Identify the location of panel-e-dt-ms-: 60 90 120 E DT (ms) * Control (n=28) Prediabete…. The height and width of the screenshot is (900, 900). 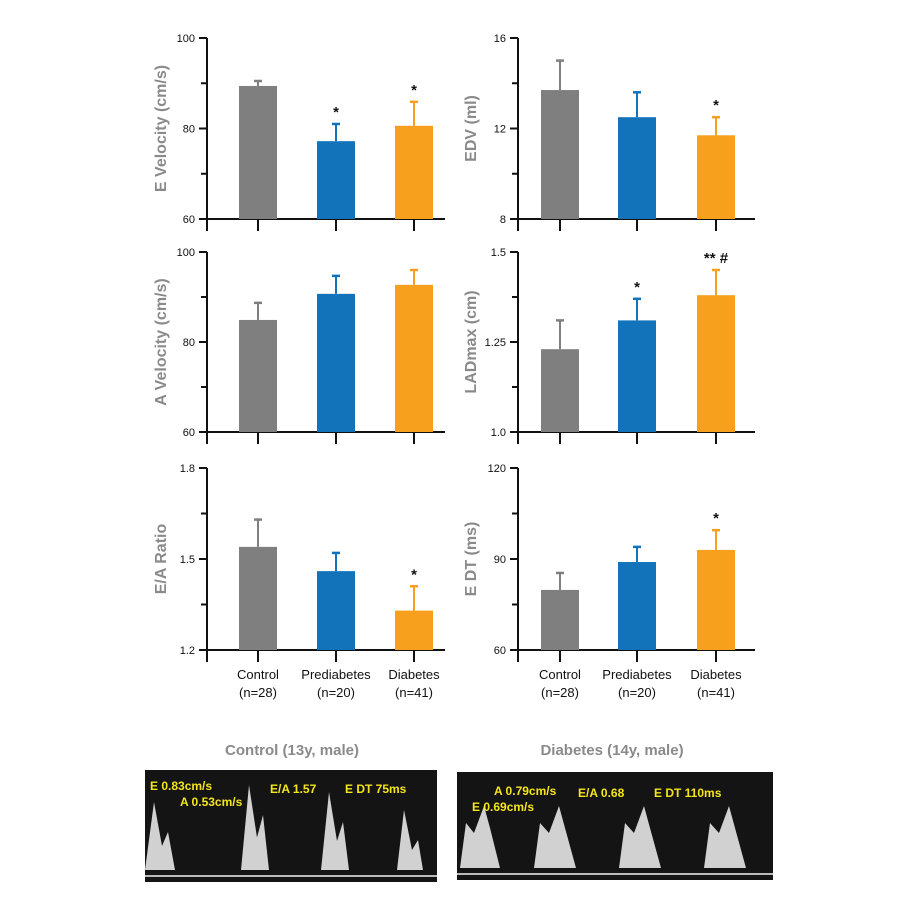
(609, 581).